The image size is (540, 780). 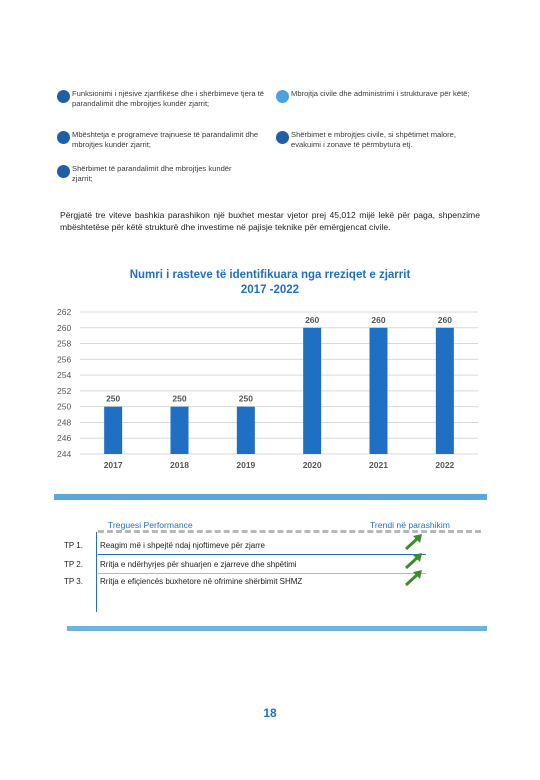 What do you see at coordinates (444, 465) in the screenshot?
I see `x-tick-label: 2022` at bounding box center [444, 465].